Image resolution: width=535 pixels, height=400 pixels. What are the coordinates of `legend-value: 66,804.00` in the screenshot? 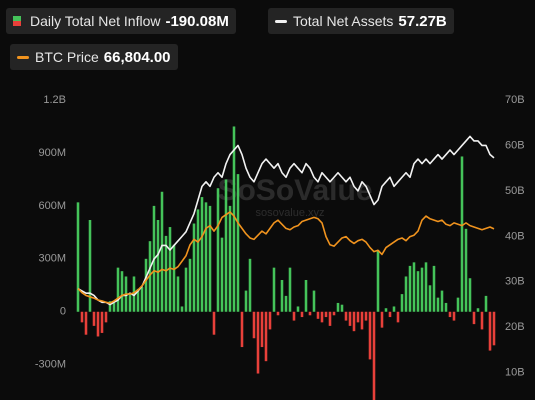 It's located at (137, 57).